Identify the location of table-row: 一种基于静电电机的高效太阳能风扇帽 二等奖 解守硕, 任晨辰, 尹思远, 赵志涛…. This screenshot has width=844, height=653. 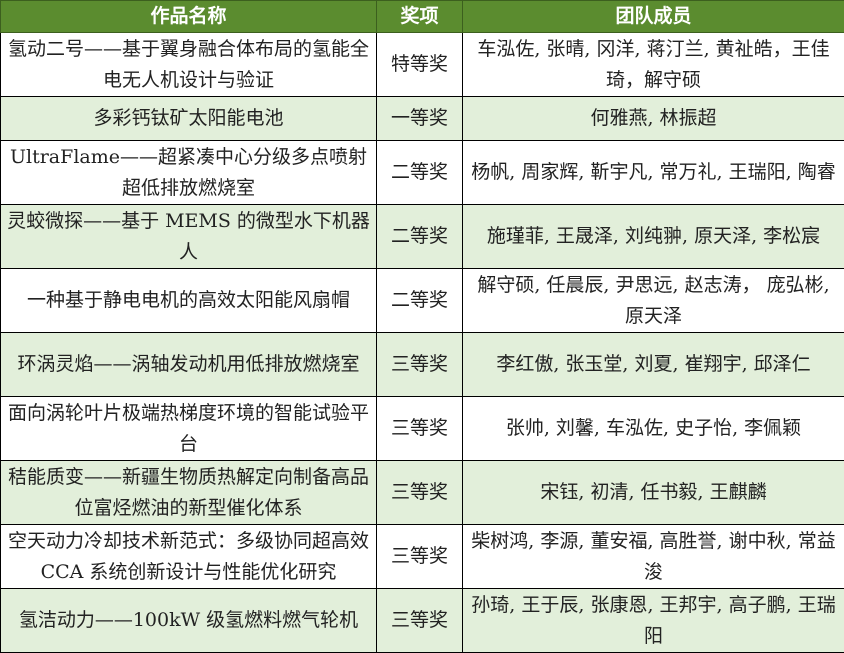
(422, 301).